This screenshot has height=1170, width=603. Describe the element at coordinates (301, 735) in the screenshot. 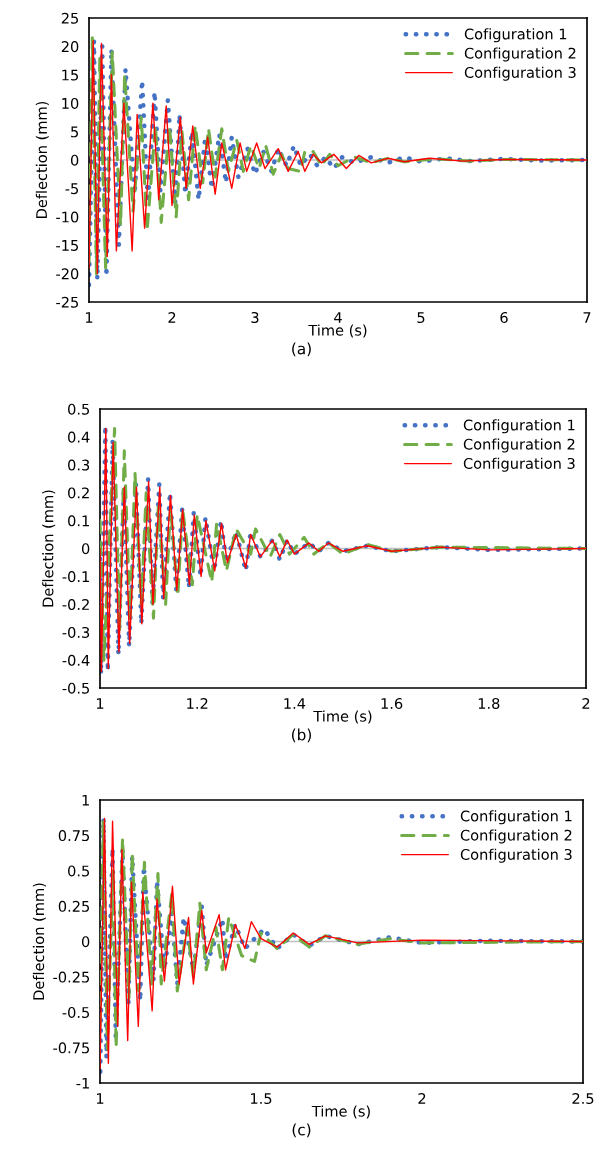

I see `text: (b)` at that location.